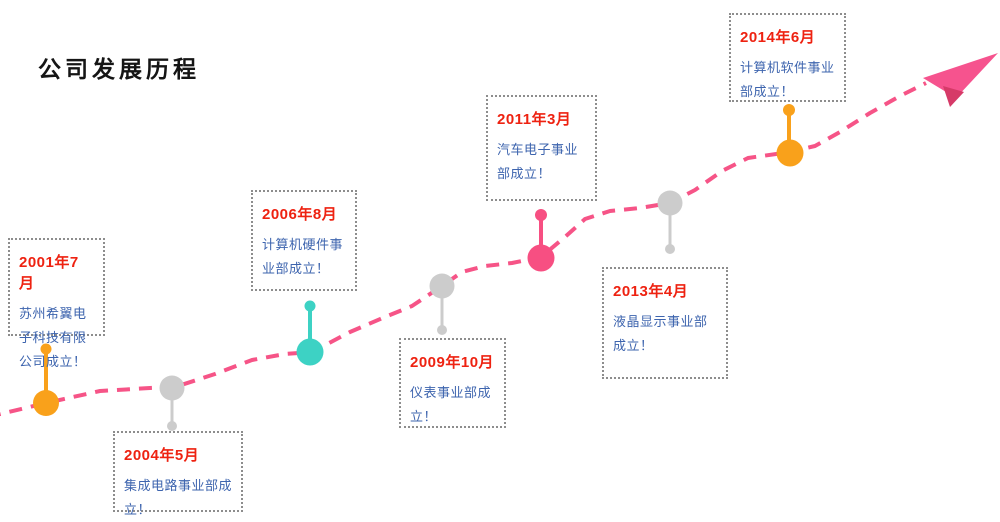  Describe the element at coordinates (300, 214) in the screenshot. I see `milestone-date: 2006年8月` at that location.